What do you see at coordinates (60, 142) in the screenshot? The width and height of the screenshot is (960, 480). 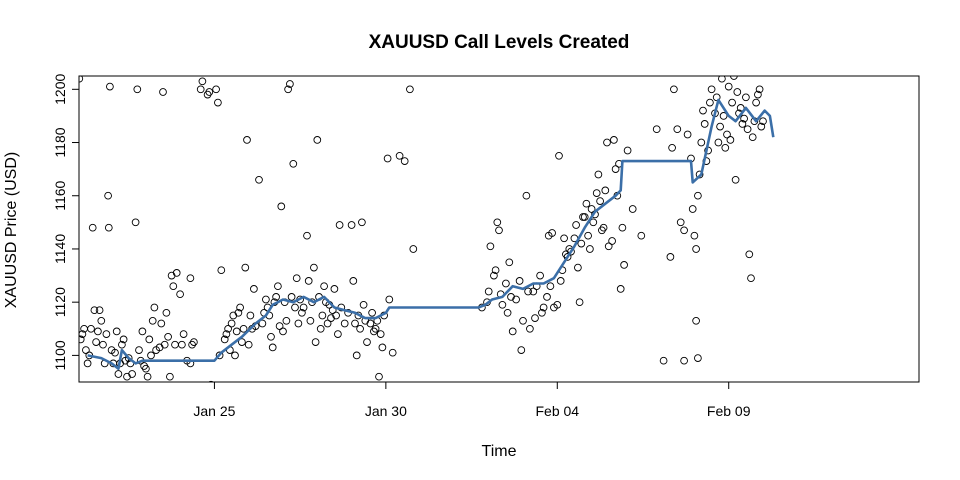 I see `y-tick-label: 1180` at bounding box center [60, 142].